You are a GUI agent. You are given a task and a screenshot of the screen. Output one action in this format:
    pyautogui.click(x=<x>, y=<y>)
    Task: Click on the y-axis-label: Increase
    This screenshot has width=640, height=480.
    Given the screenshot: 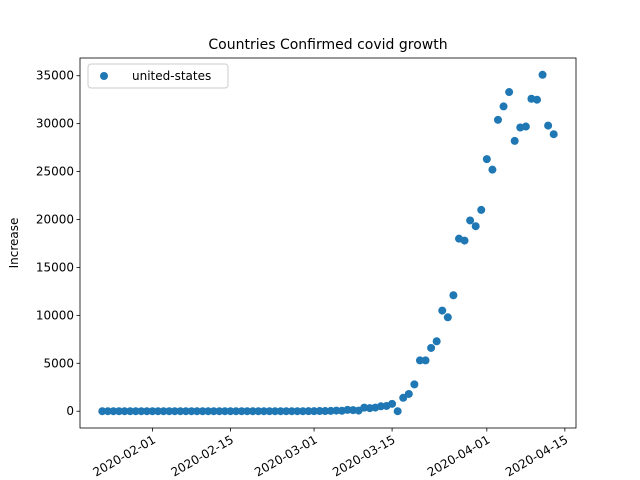 What is the action you would take?
    pyautogui.click(x=14, y=243)
    